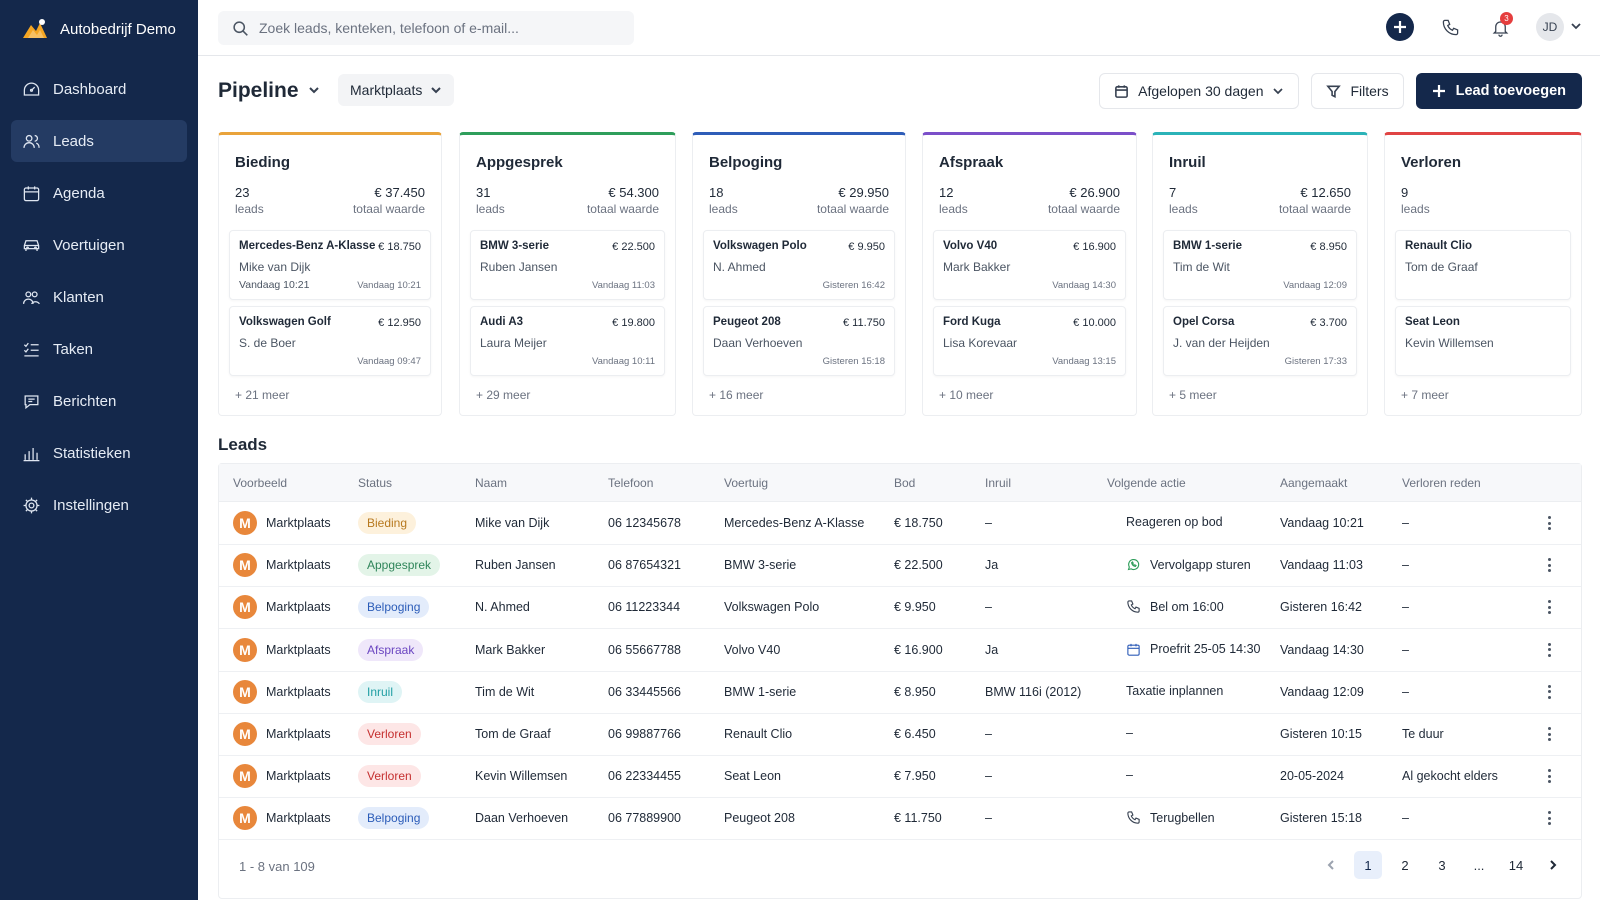  Describe the element at coordinates (918, 649) in the screenshot. I see `lead-bid: € 16.900` at that location.